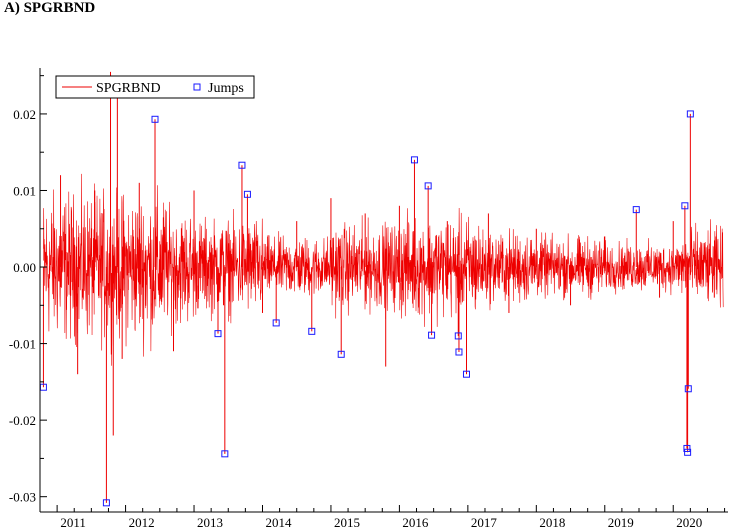  I want to click on y-tick-label: 0.01, so click(24, 190).